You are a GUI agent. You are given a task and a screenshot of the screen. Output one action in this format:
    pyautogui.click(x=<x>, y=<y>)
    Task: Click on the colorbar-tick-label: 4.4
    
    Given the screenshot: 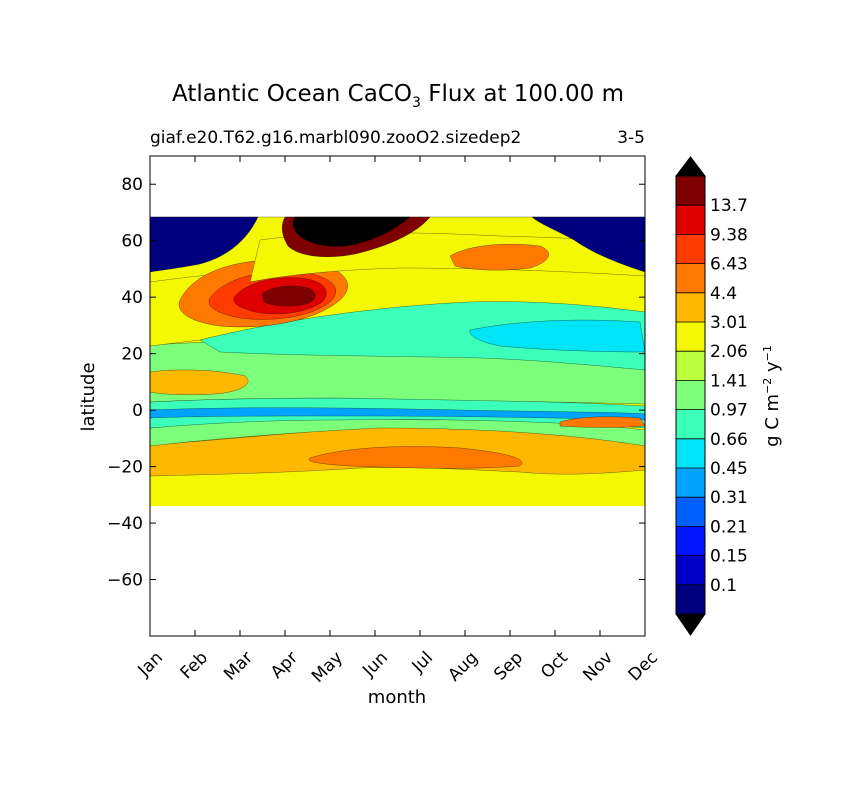 What is the action you would take?
    pyautogui.click(x=723, y=294)
    